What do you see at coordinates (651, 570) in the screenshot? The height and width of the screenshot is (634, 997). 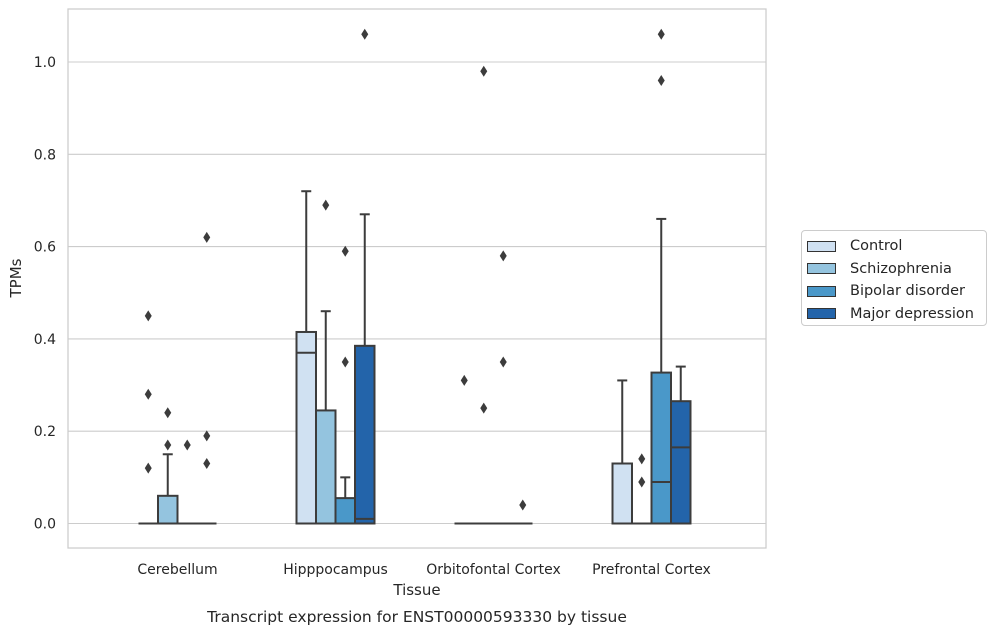 I see `x-tick-label: Prefrontal Cortex` at bounding box center [651, 570].